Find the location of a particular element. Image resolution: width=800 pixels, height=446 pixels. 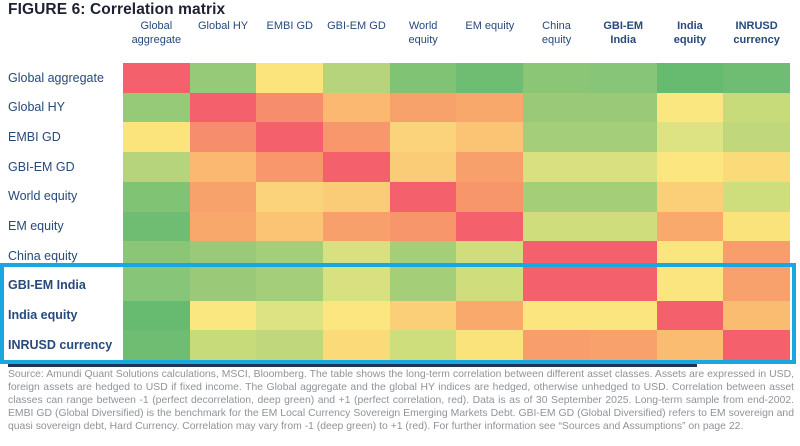

col-header-gbi-em-india: GBI-EM India is located at coordinates (623, 33).